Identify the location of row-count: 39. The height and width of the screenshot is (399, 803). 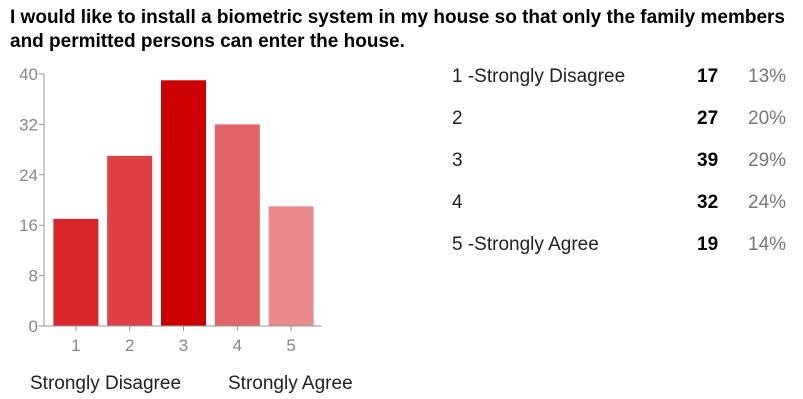
(708, 160).